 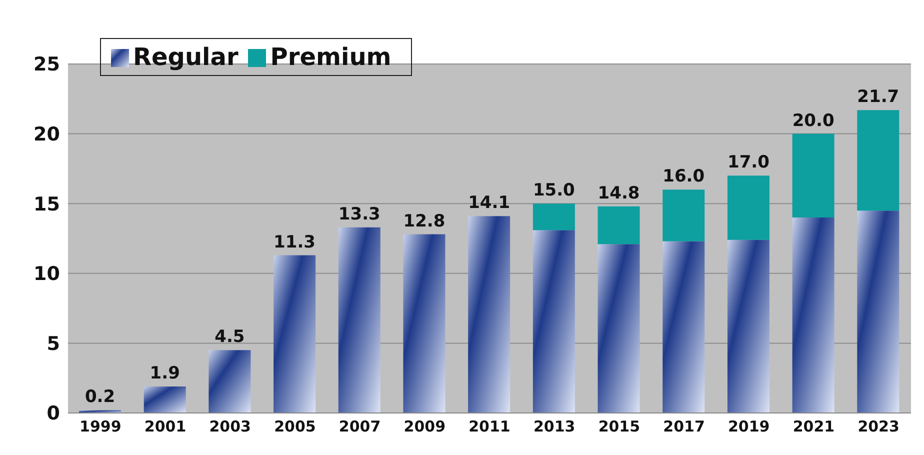 I want to click on y-tick-label: 20, so click(x=47, y=135).